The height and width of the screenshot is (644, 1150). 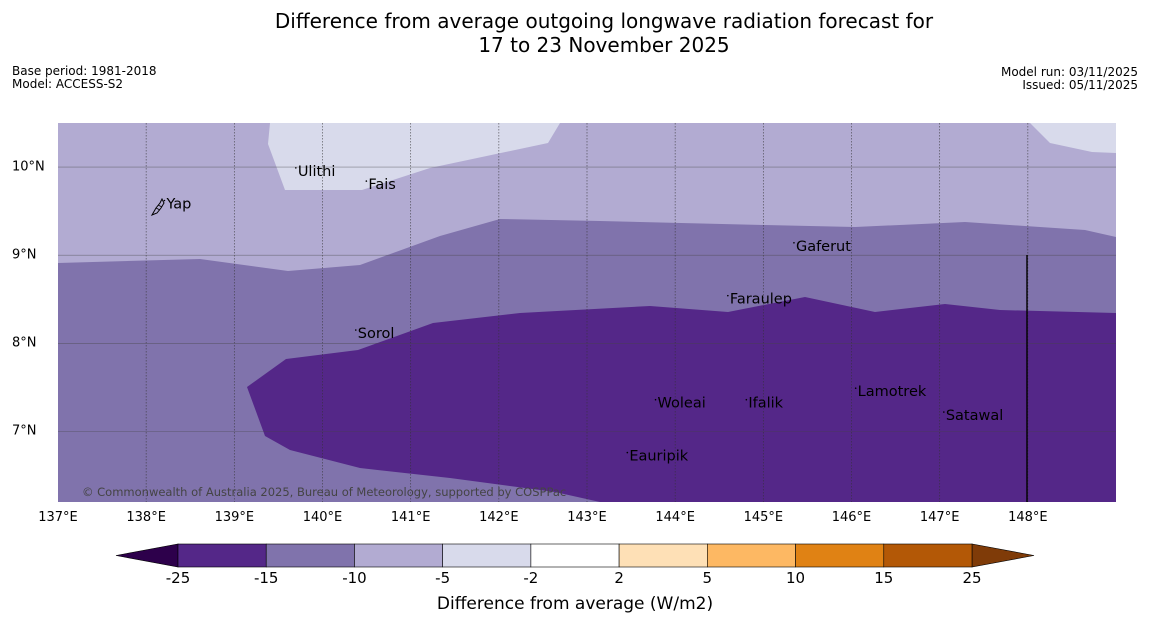 I want to click on lat-label-0: 10°N, so click(x=28, y=167).